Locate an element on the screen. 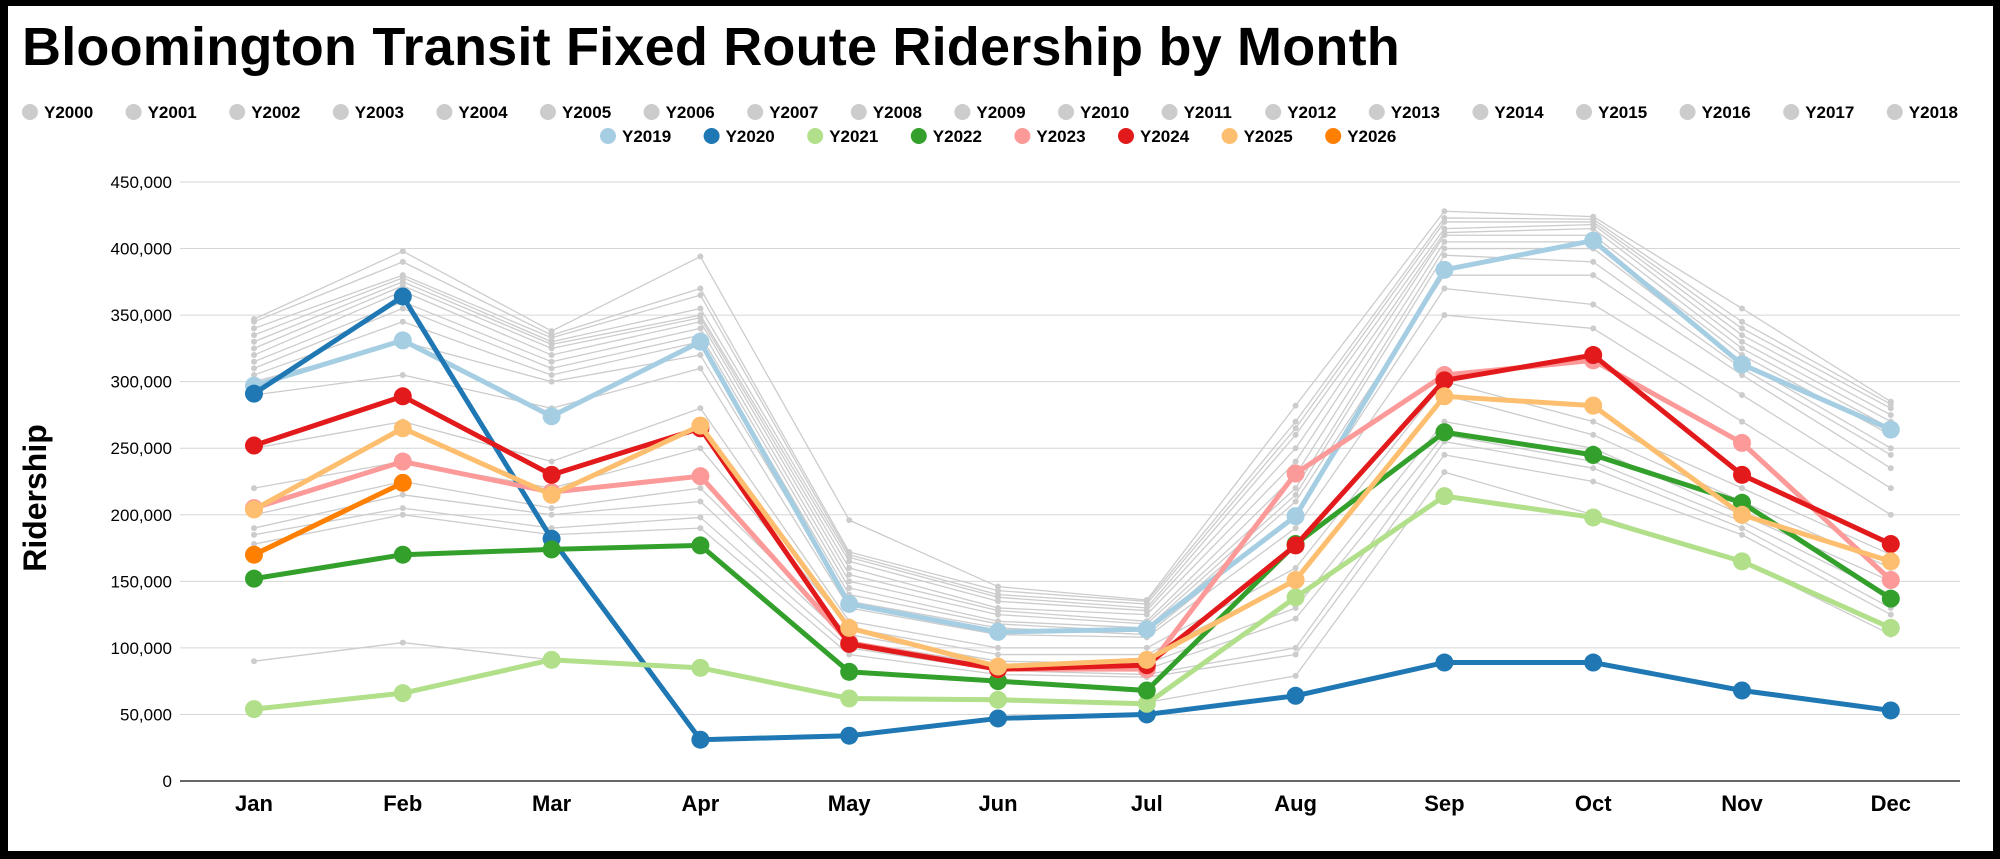  legend-item: Y2005 is located at coordinates (575, 112).